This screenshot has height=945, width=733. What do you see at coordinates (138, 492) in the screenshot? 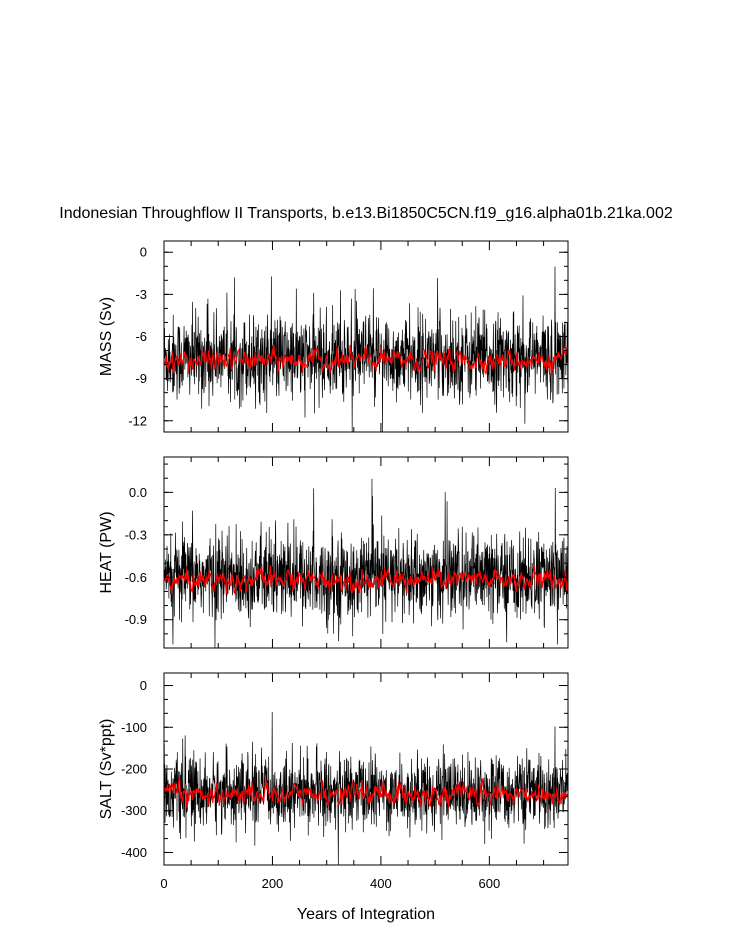
I see `y-tick-label: 0.0` at bounding box center [138, 492].